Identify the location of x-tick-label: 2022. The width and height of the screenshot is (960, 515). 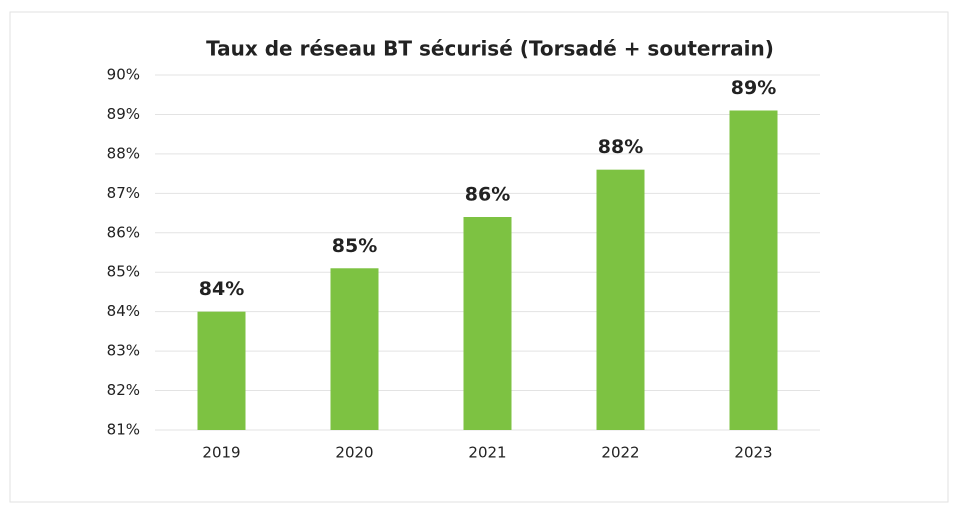
(620, 453).